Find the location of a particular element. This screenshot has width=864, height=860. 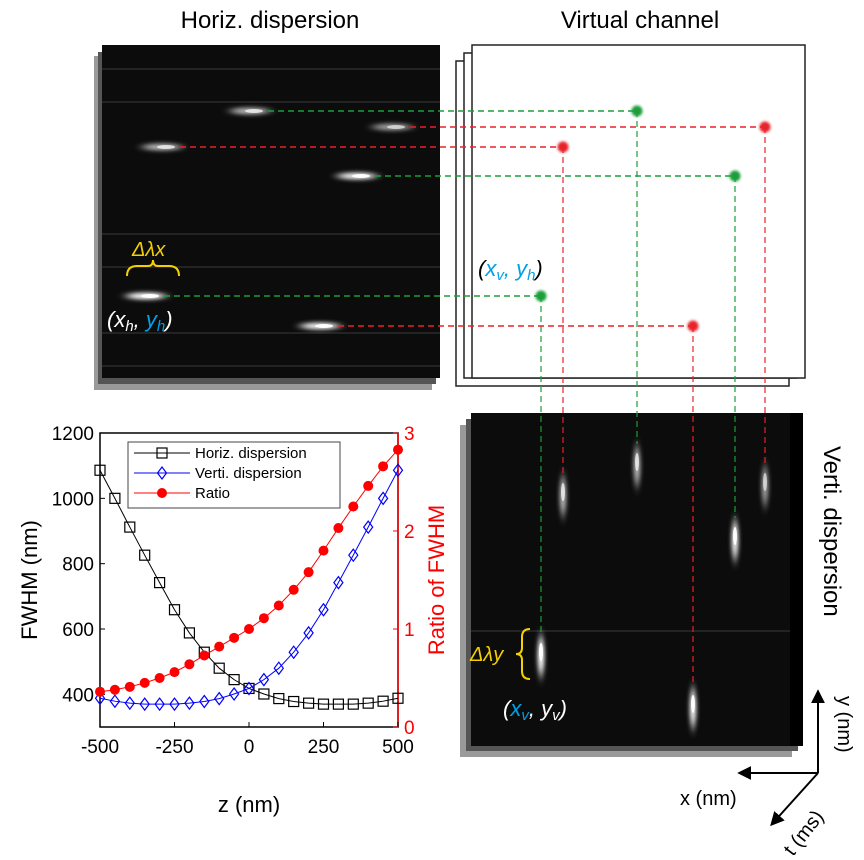

y-tick-label: 400 is located at coordinates (78, 695).